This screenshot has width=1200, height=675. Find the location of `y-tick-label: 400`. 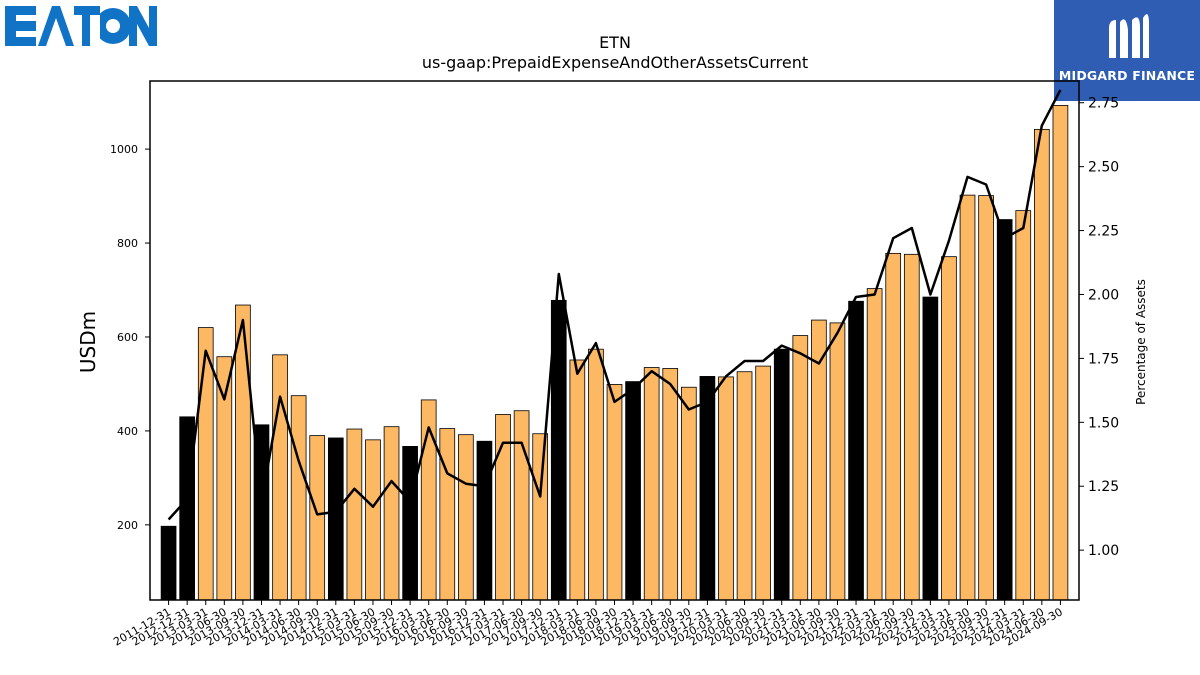

y-tick-label: 400 is located at coordinates (127, 431).